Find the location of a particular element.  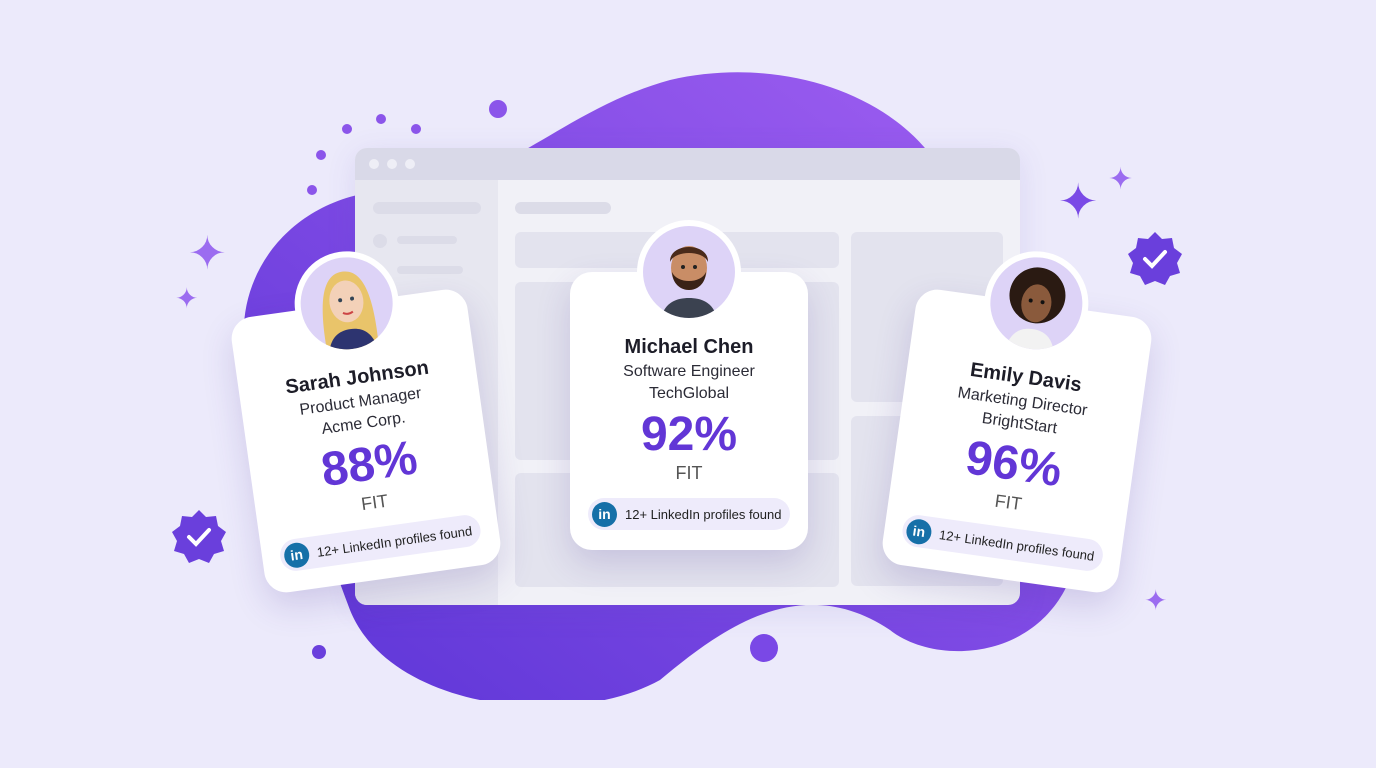

fit-label: FIT is located at coordinates (689, 473).